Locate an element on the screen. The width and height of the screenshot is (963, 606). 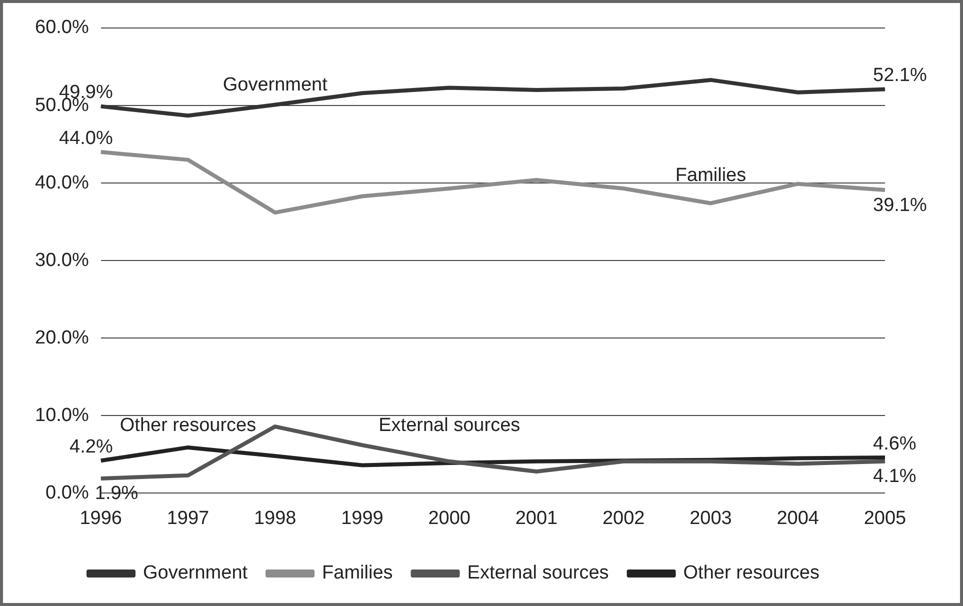
y-tick-label: 60.0% is located at coordinates (62, 27).